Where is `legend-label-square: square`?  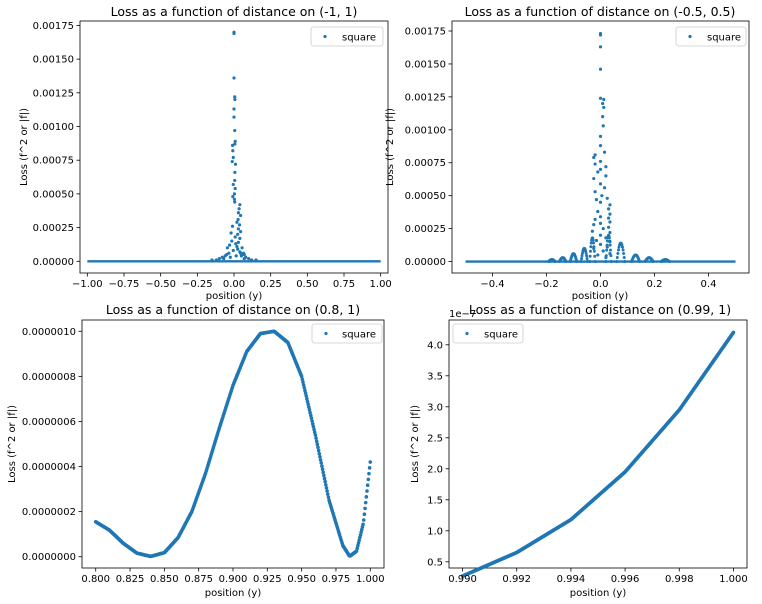
legend-label-square: square is located at coordinates (359, 38).